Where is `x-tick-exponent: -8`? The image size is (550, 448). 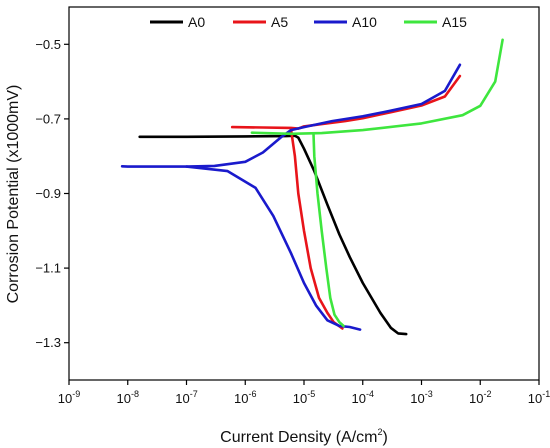
x-tick-exponent: -8 is located at coordinates (135, 394).